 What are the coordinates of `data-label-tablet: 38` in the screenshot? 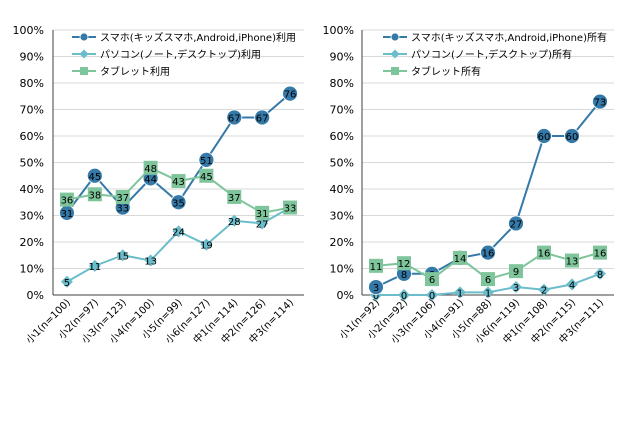 It's located at (94, 195).